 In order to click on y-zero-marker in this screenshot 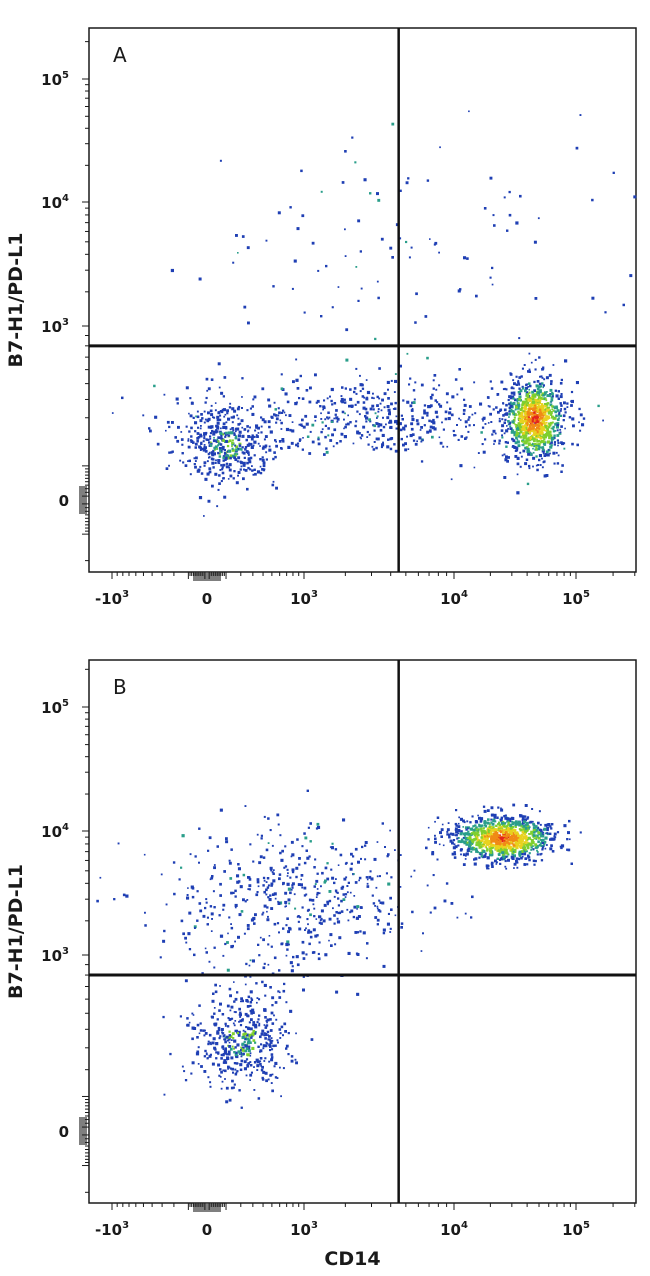, I will do `click(83, 1131)`.